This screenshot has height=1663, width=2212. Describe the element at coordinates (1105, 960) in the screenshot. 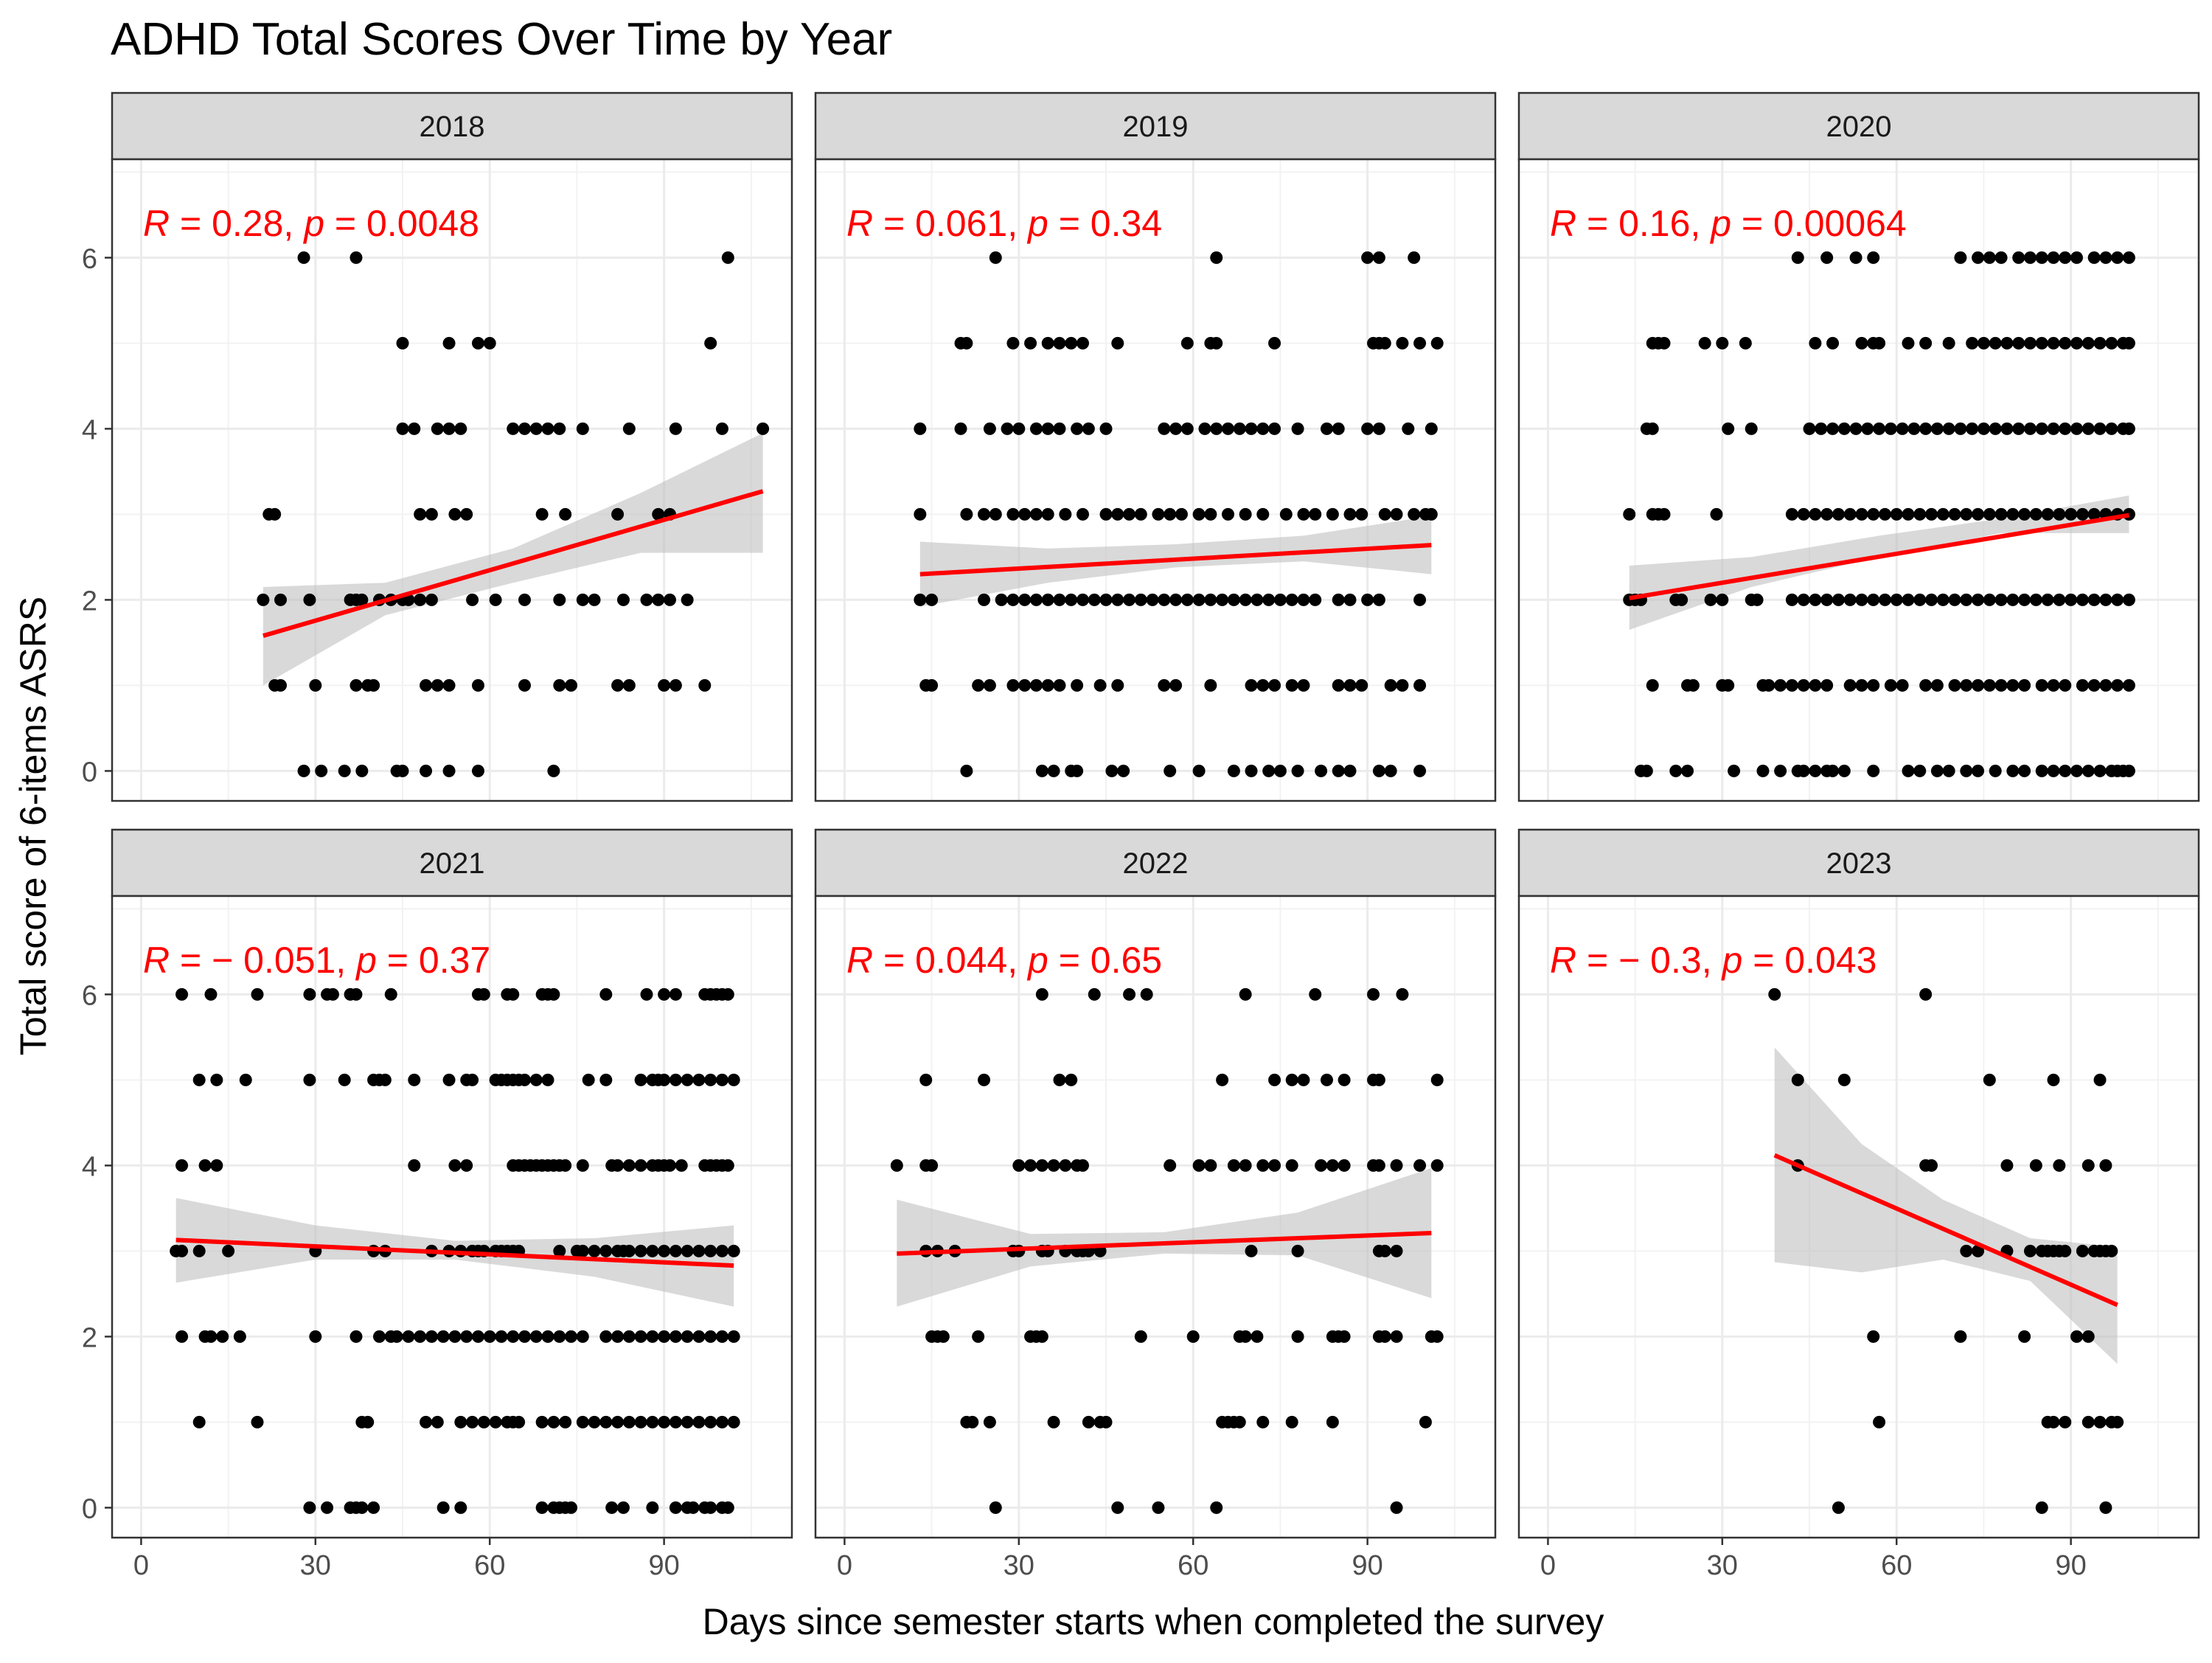

I see `annotation-value: = 0.65` at that location.